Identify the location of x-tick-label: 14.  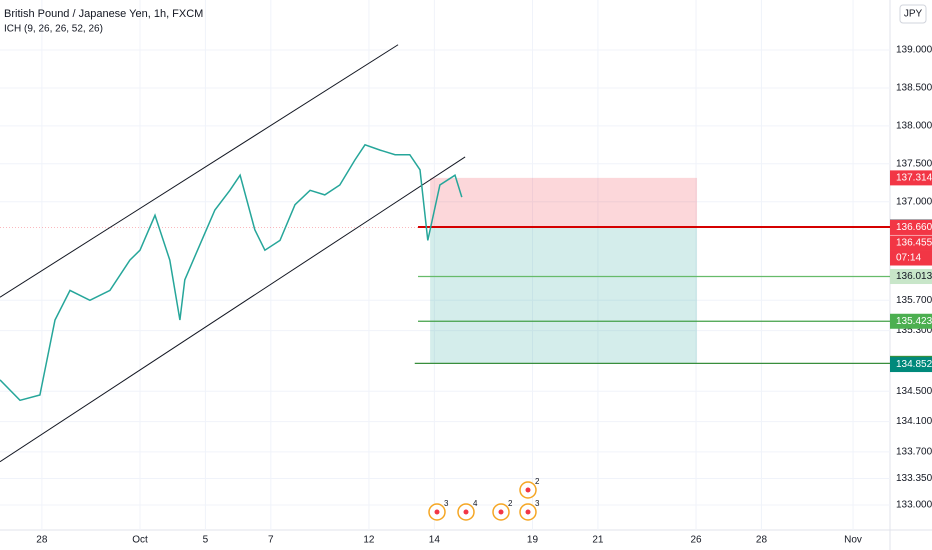
(435, 540).